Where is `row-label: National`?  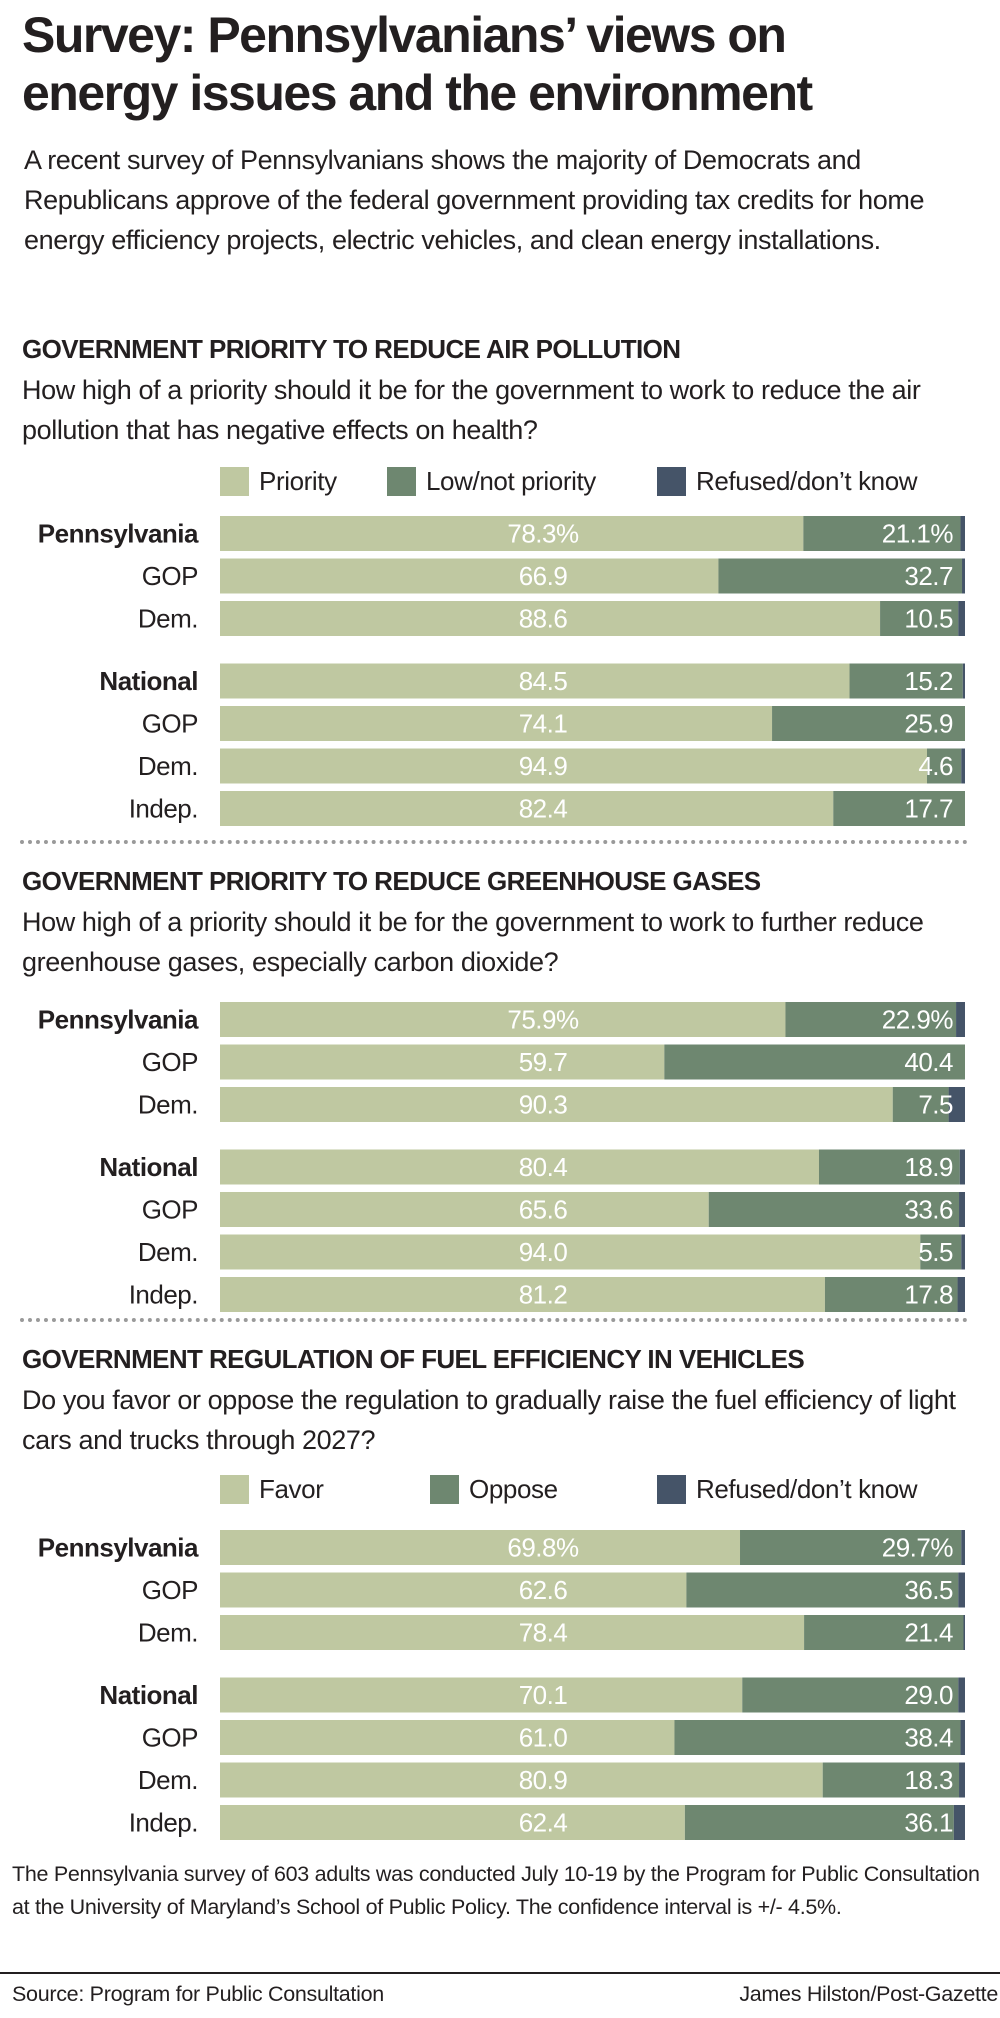
row-label: National is located at coordinates (148, 1695).